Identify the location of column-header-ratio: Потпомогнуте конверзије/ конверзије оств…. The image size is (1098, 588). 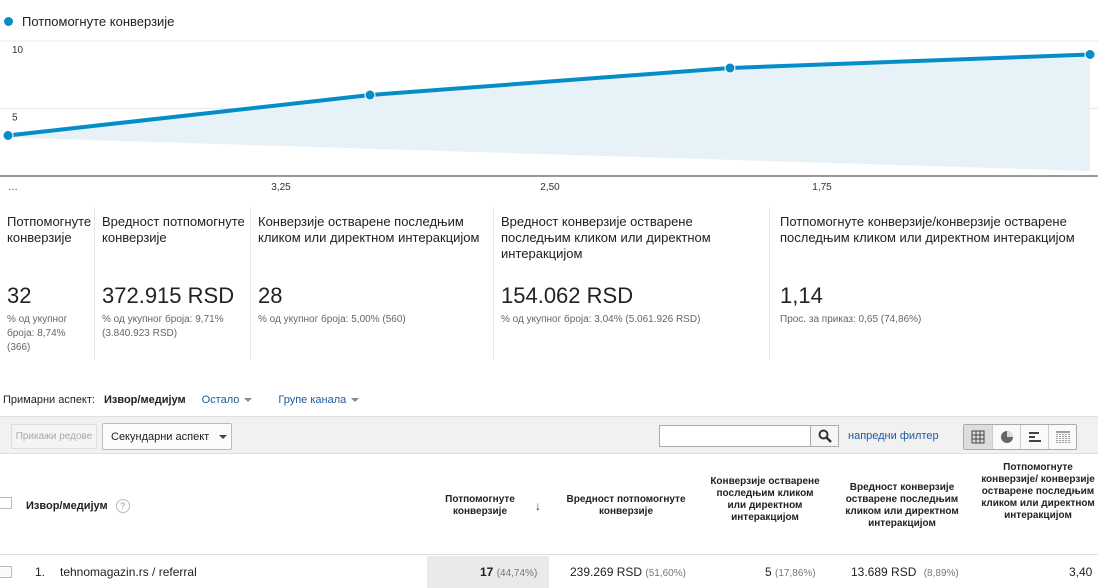
(1038, 491).